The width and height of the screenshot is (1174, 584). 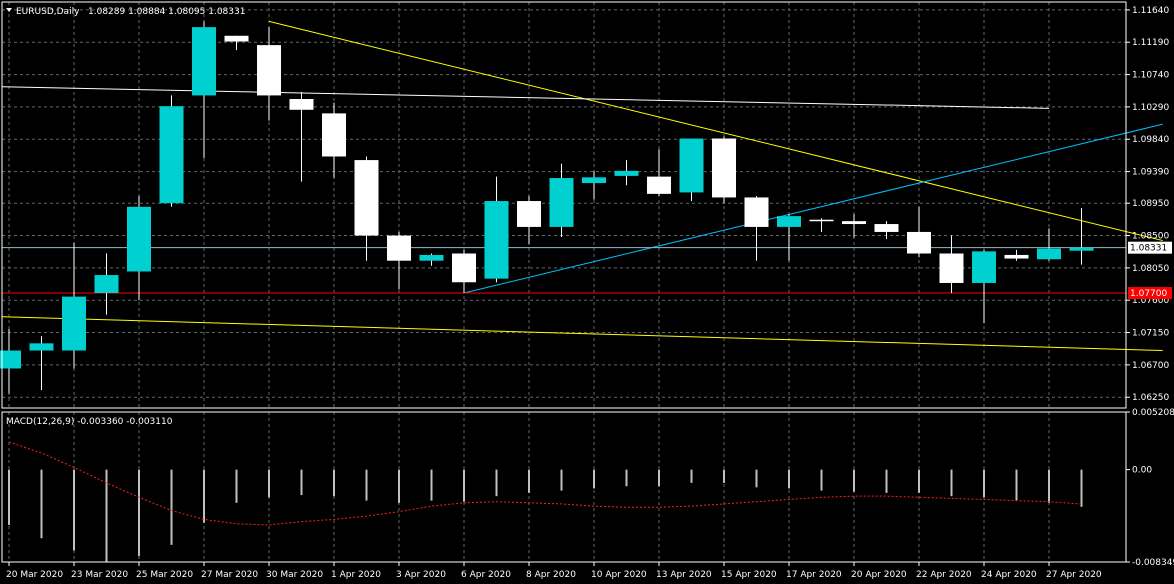 I want to click on date-tick-label: 24 Apr 2020, so click(x=1009, y=575).